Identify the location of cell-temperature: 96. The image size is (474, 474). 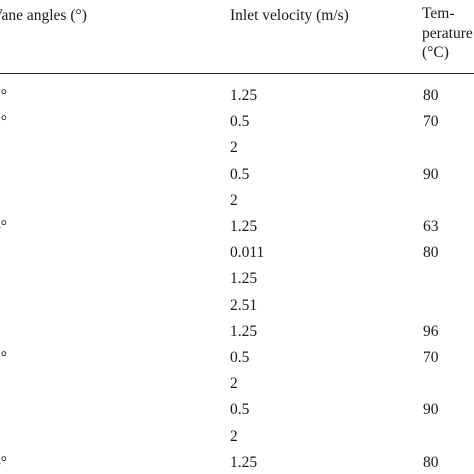
(431, 331).